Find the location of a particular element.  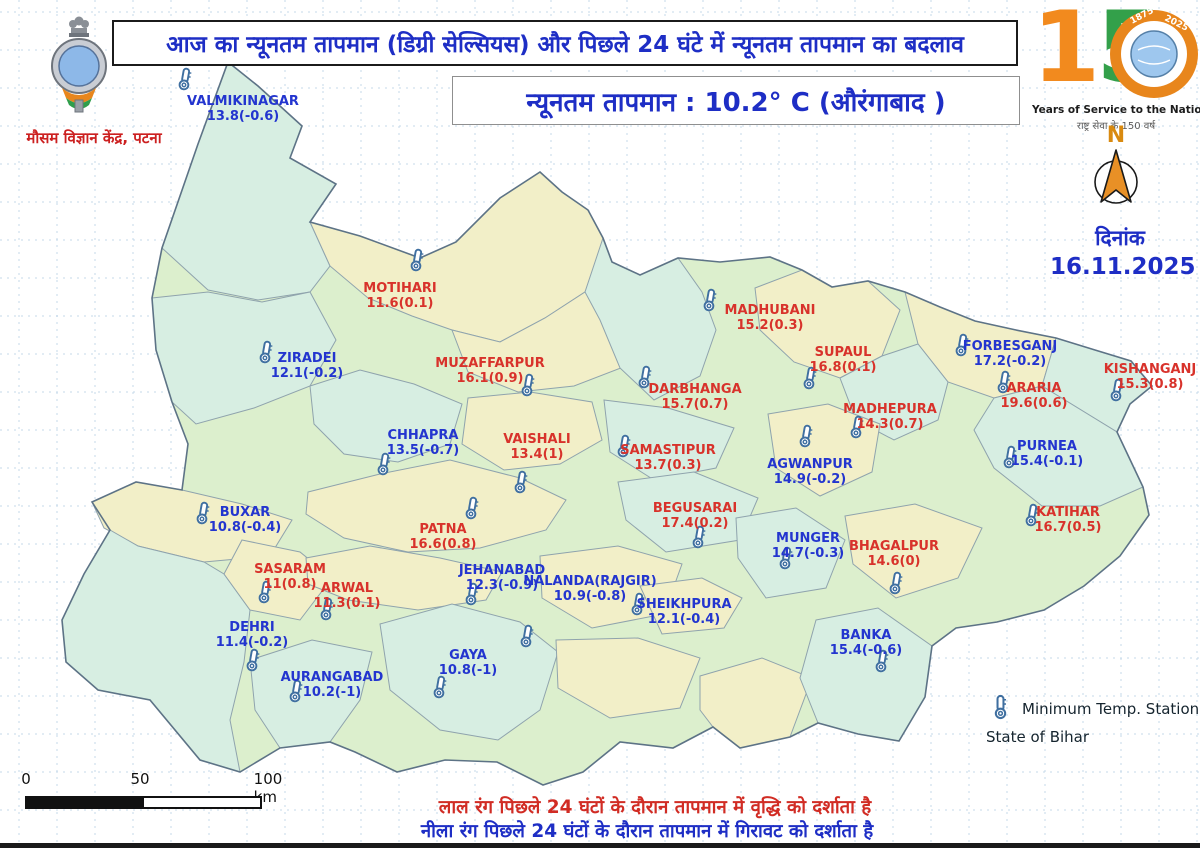

station-temperature-value: 17.4(0.2) is located at coordinates (695, 523).